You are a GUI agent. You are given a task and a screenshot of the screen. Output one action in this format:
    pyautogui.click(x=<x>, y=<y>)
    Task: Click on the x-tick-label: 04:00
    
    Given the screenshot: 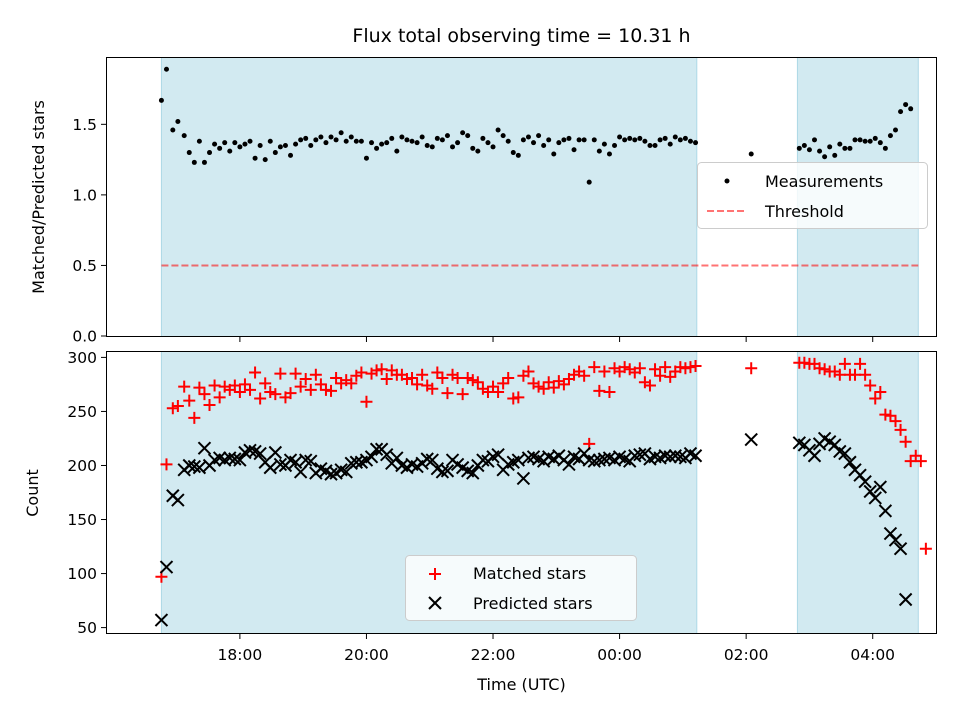 What is the action you would take?
    pyautogui.click(x=872, y=655)
    